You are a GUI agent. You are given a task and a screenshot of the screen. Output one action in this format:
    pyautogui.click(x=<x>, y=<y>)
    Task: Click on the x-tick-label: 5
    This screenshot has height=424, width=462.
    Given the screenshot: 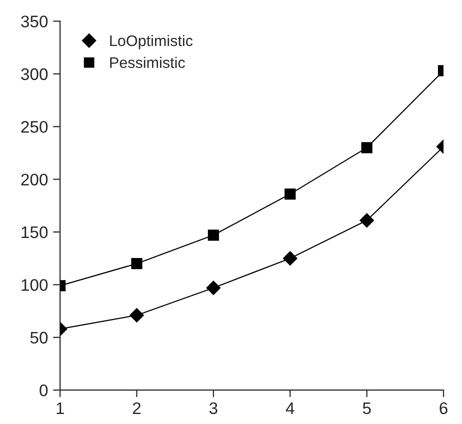 What is the action you would take?
    pyautogui.click(x=366, y=408)
    